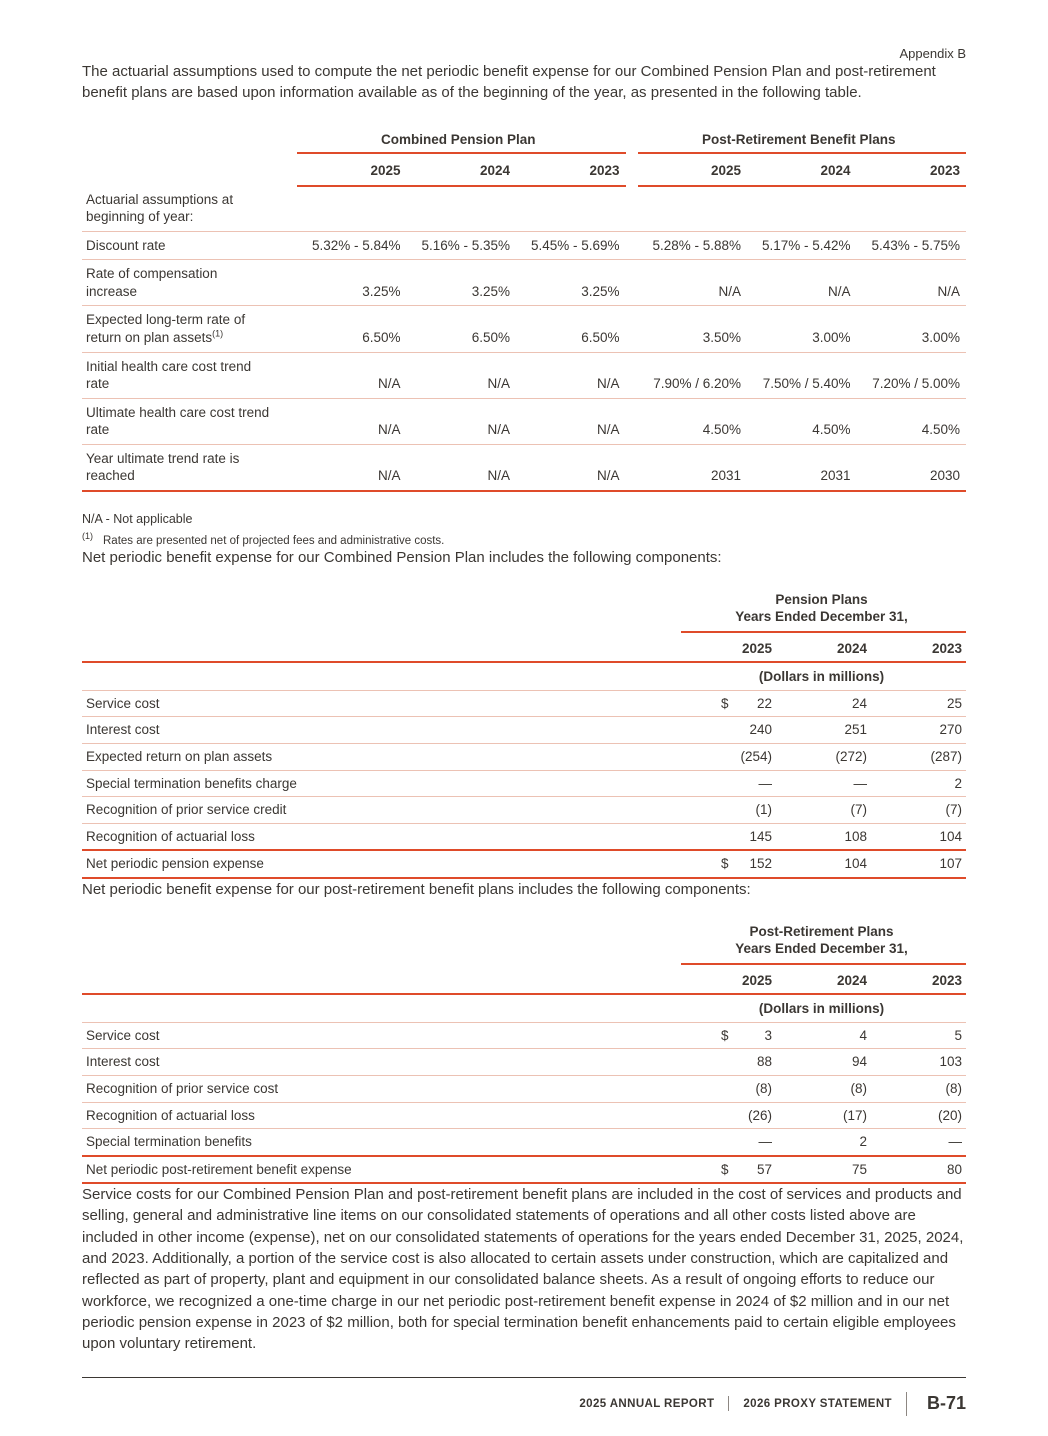 The image size is (1048, 1436). I want to click on value-2024: 251, so click(823, 730).